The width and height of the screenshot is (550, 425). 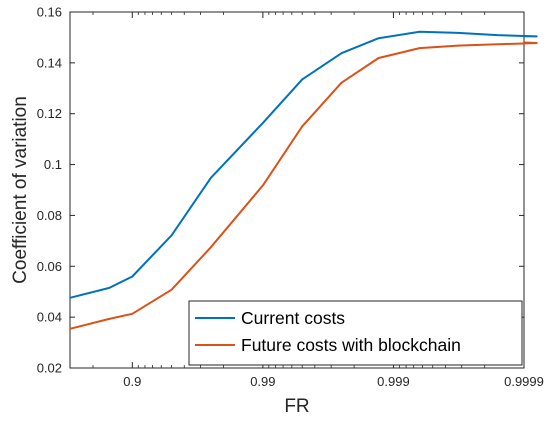 I want to click on y-tick-label: 0.16, so click(x=49, y=12).